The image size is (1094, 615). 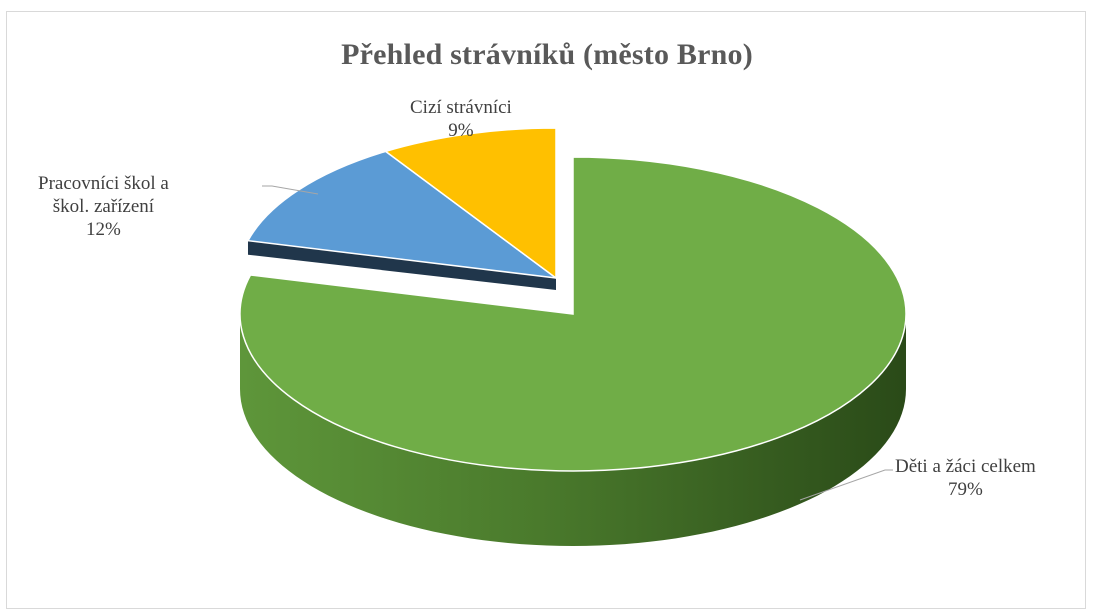 I want to click on leader-line-pracovnici, so click(x=290, y=190).